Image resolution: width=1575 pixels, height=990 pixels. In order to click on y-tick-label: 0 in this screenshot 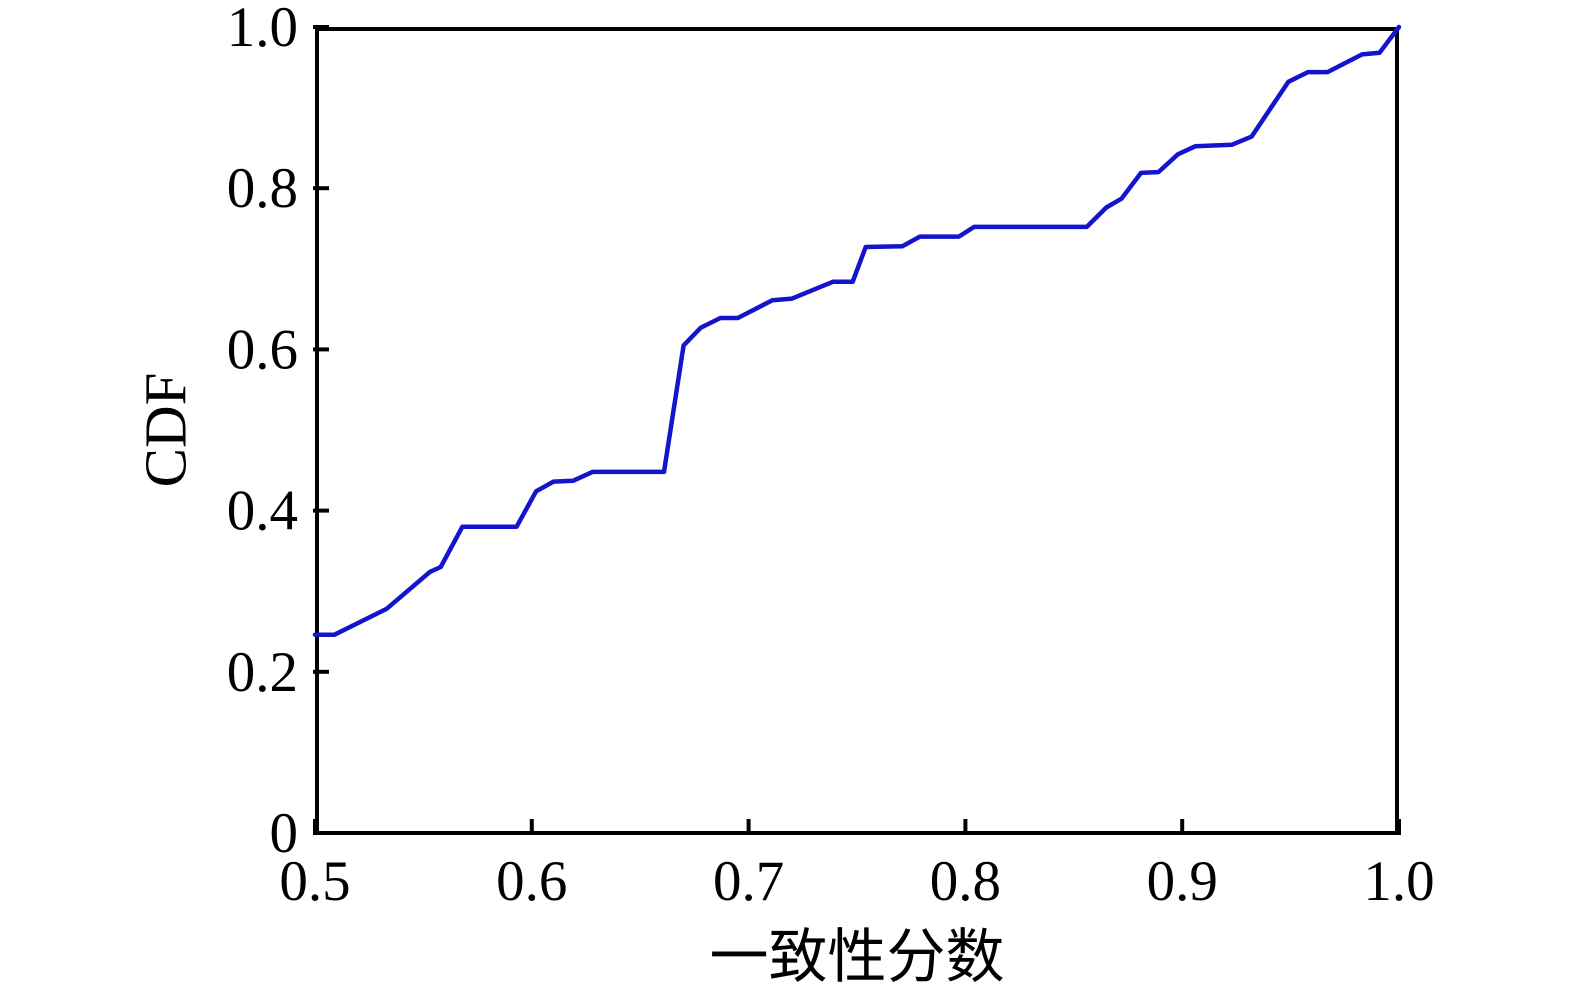, I will do `click(284, 833)`.